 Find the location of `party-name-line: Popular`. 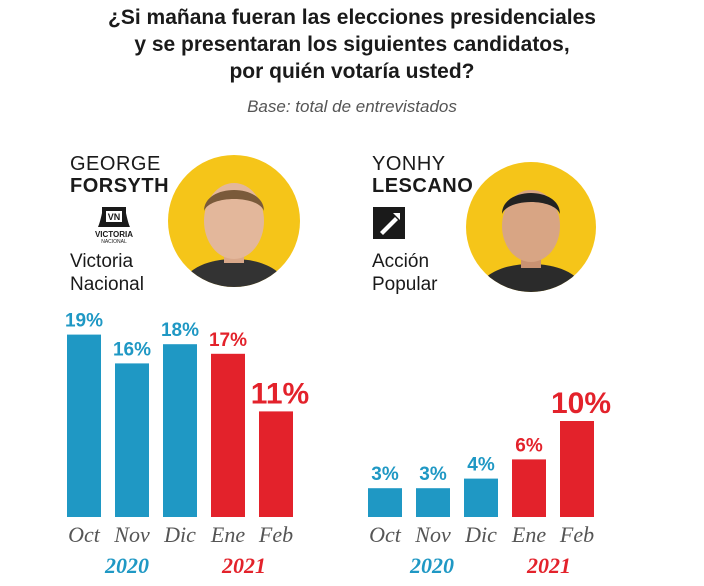

party-name-line: Popular is located at coordinates (405, 284).